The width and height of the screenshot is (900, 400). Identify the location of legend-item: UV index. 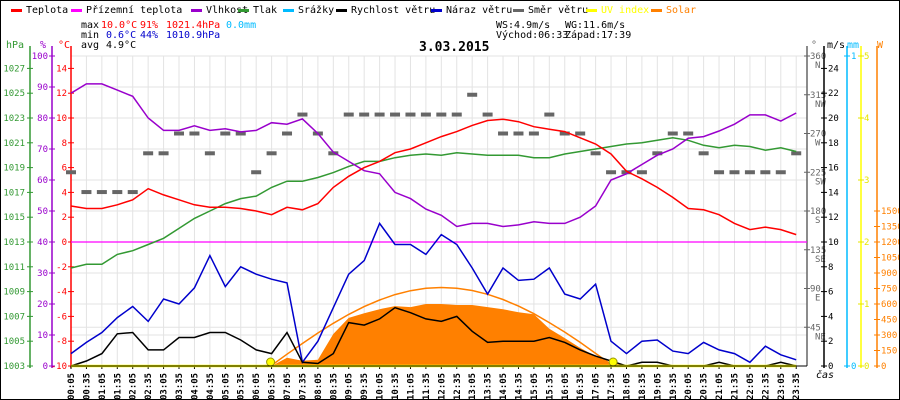
(618, 10).